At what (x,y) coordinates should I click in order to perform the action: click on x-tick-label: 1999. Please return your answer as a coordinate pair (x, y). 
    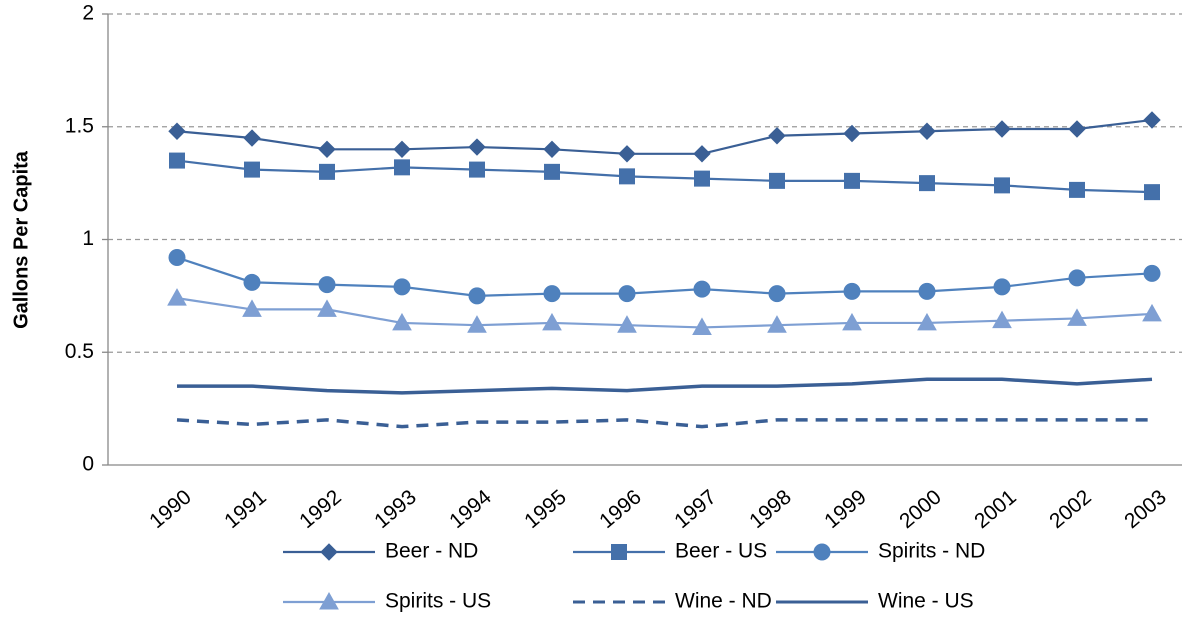
    Looking at the image, I should click on (845, 509).